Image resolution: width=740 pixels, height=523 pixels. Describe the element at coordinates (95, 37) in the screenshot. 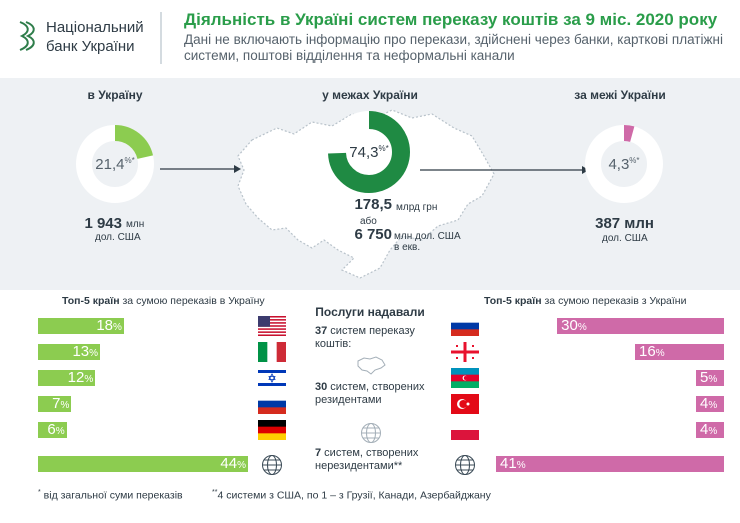

I see `logo-text: Національний банк України` at that location.